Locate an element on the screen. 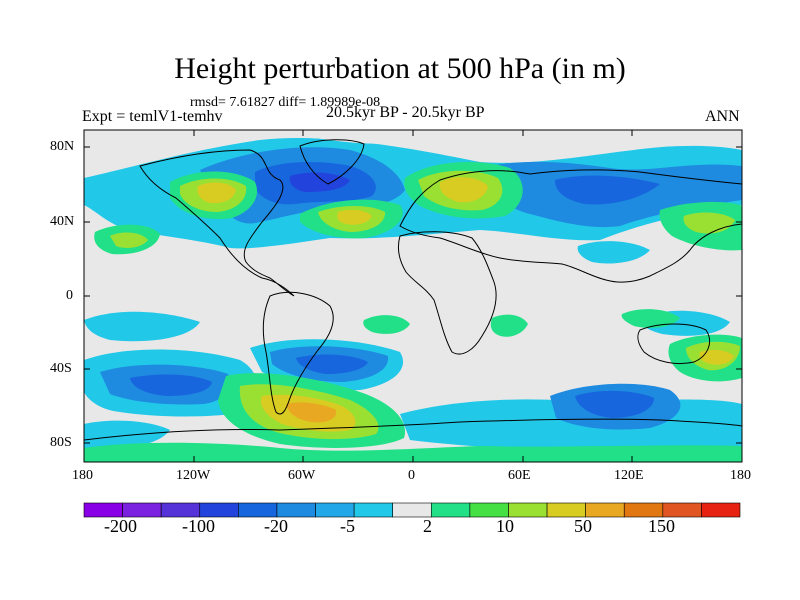 This screenshot has height=600, width=800. lon-label-60w: 60W is located at coordinates (302, 475).